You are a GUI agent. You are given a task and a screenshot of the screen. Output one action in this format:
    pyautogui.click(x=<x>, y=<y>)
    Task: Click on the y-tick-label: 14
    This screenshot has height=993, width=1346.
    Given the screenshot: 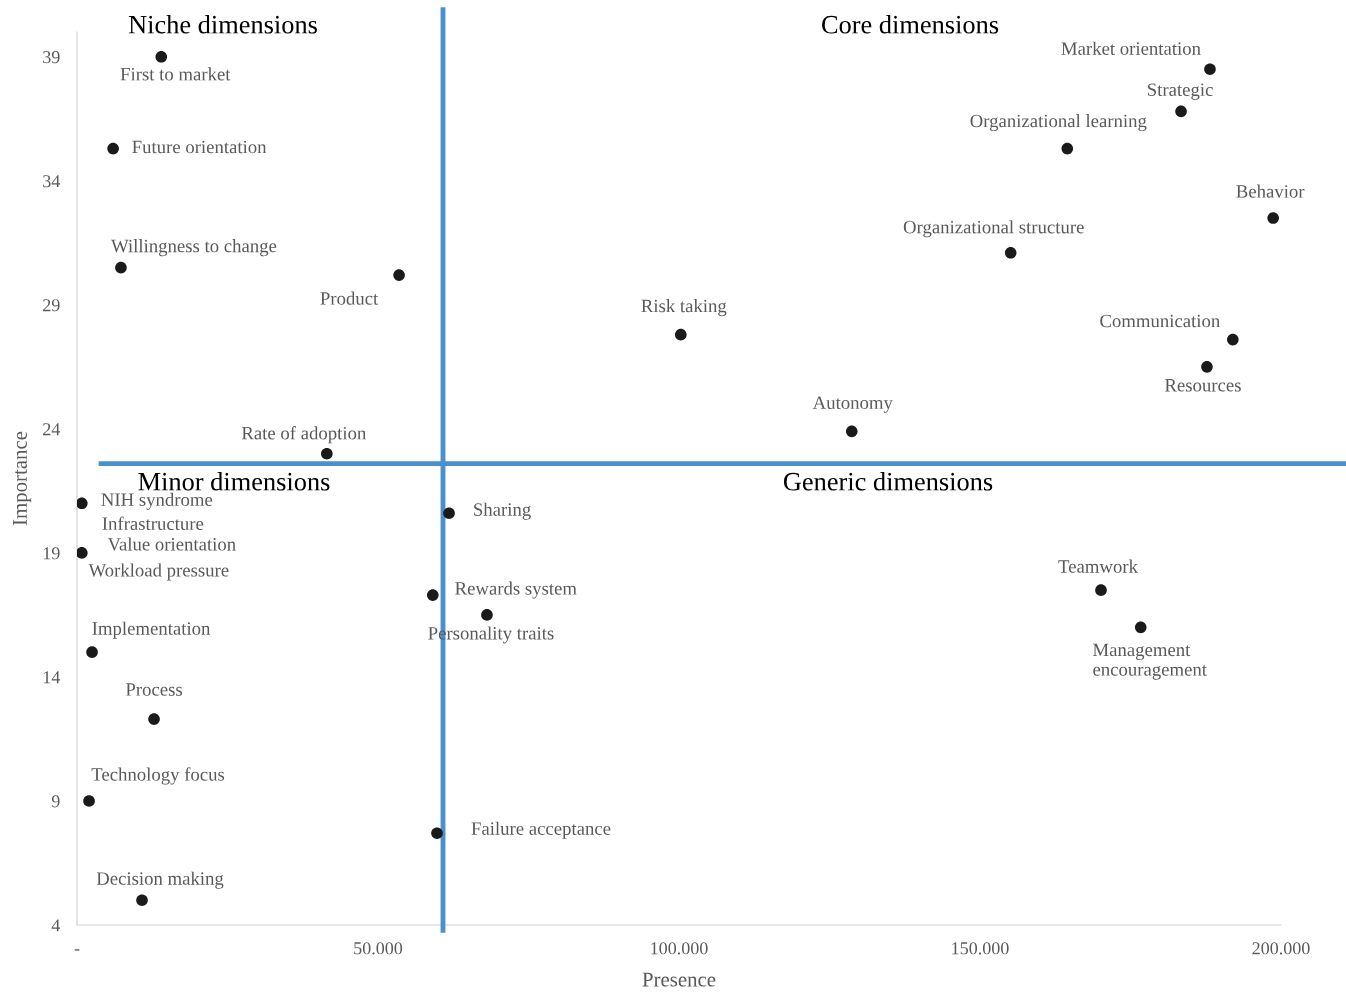 What is the action you would take?
    pyautogui.click(x=52, y=677)
    